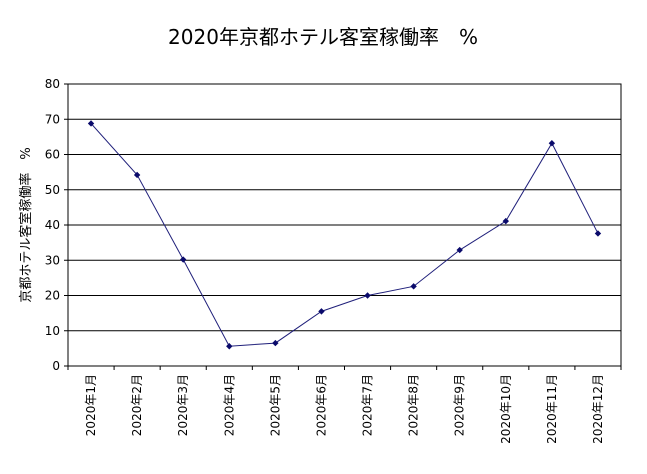 The height and width of the screenshot is (474, 647). I want to click on y-tick-labels: 0 10 20 30 40 50 60 70 80, so click(52, 225).